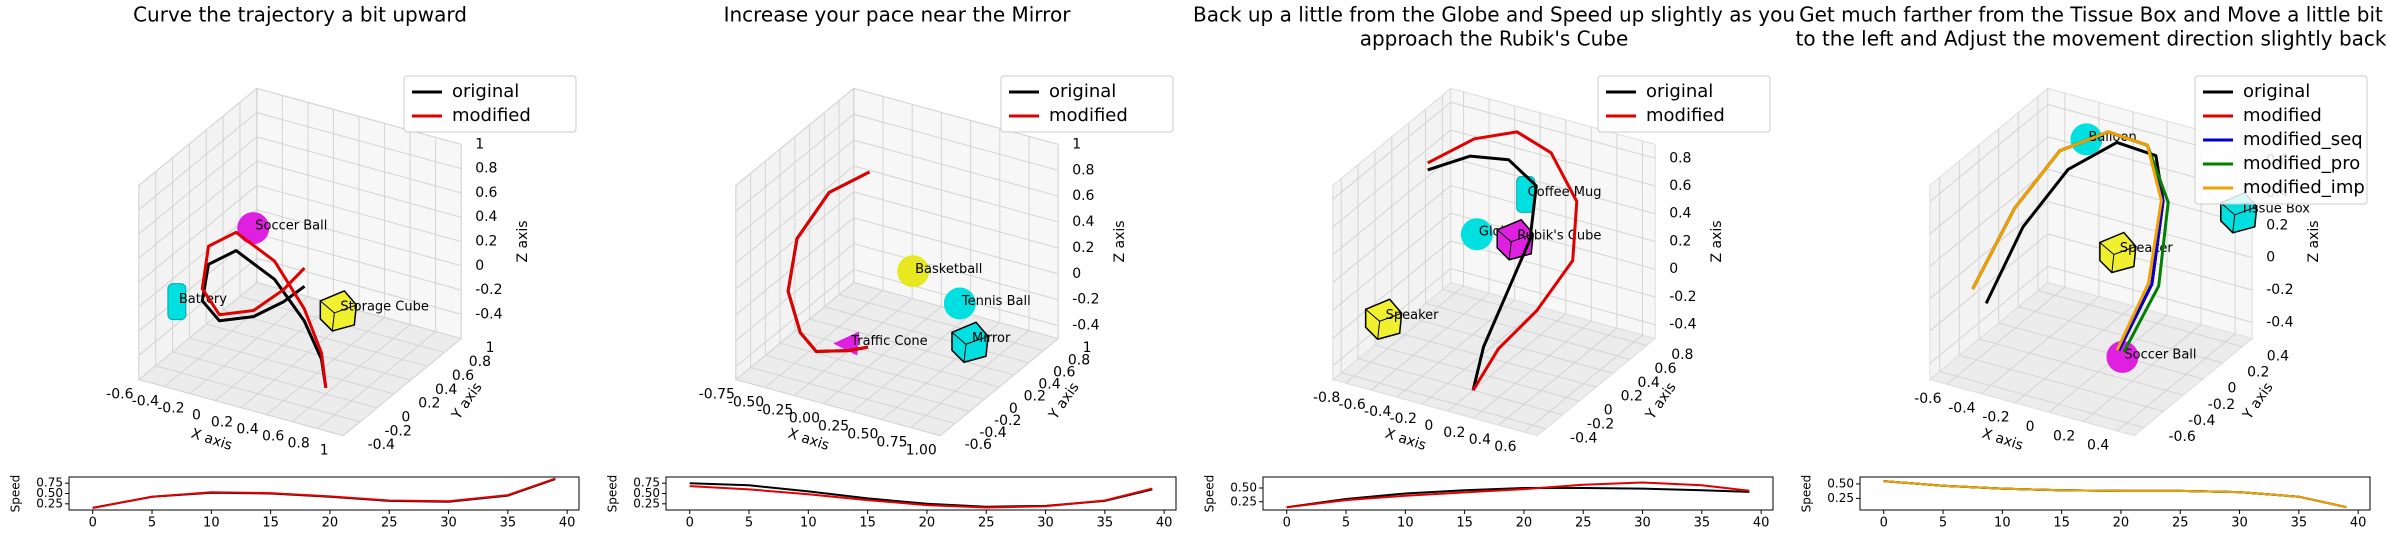 The height and width of the screenshot is (535, 2388). Describe the element at coordinates (1995, 418) in the screenshot. I see `x-tick-label: -0.2` at that location.